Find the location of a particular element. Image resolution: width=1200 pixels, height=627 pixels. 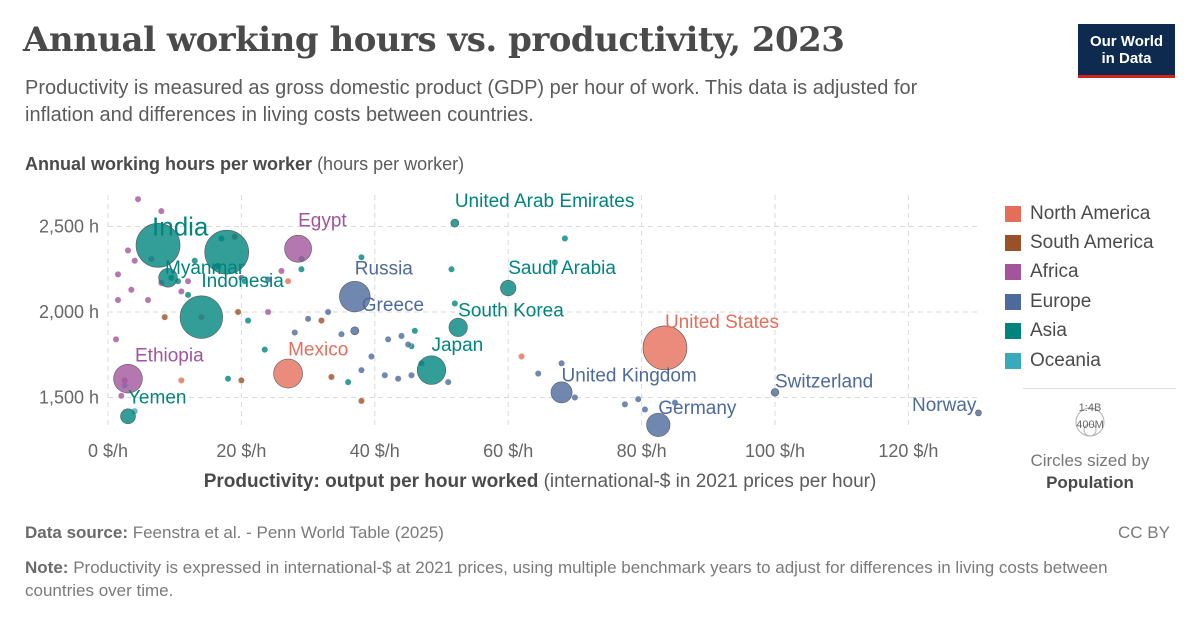

size-caption-line-2: Population is located at coordinates (1090, 482).